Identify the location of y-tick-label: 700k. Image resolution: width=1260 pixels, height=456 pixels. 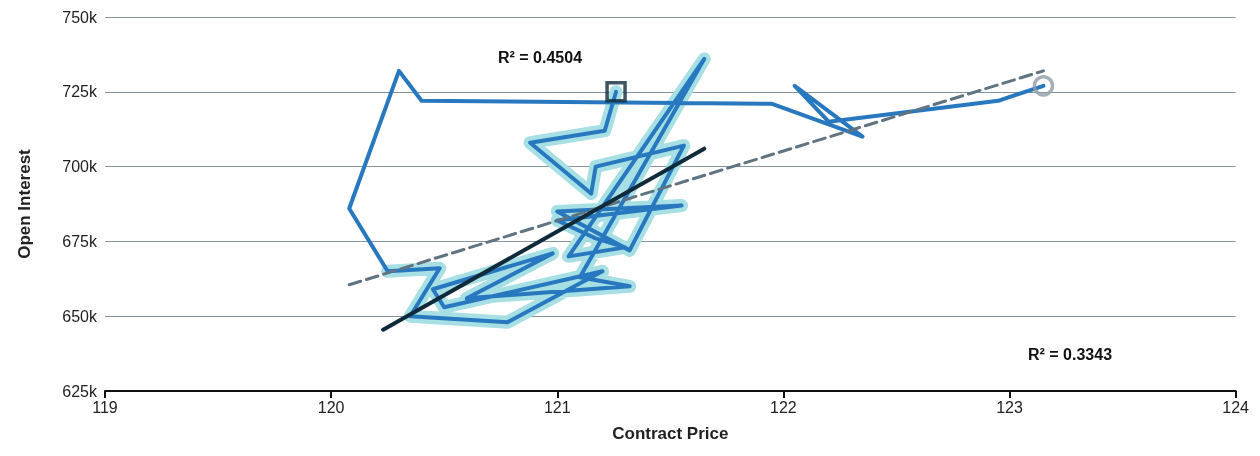
(80, 167).